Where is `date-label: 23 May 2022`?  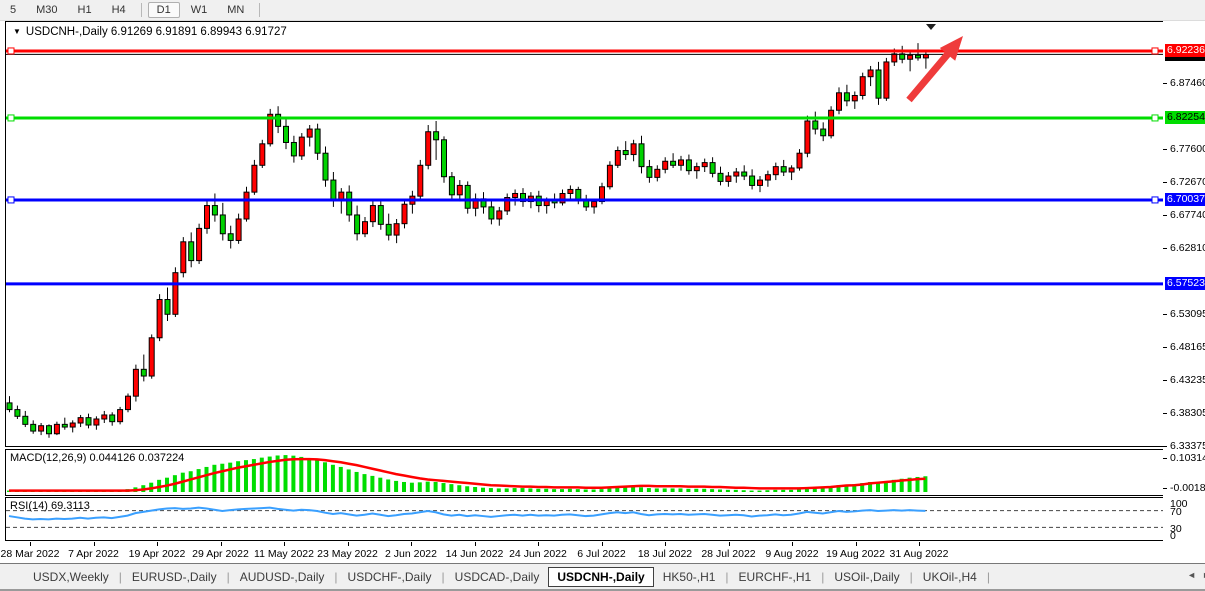 date-label: 23 May 2022 is located at coordinates (347, 554).